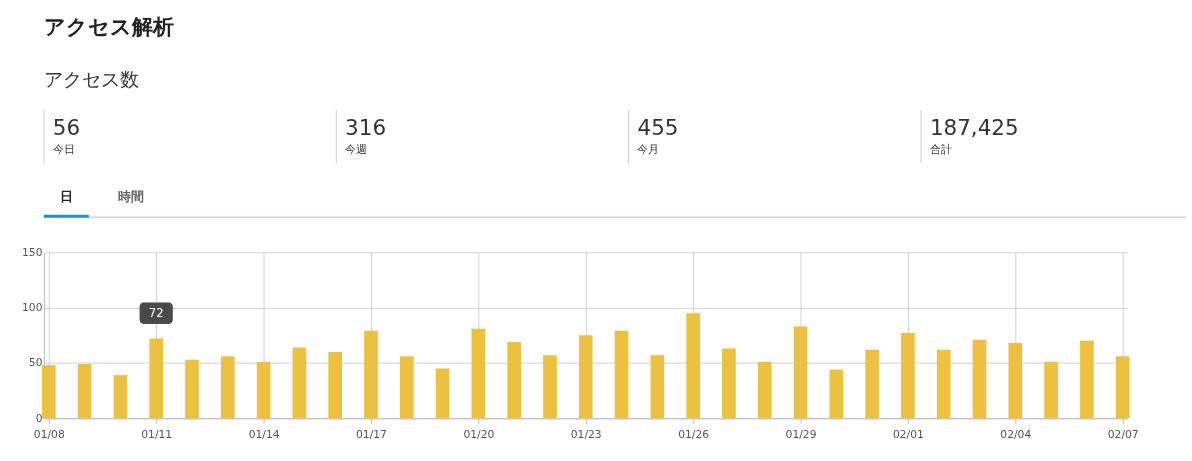 The height and width of the screenshot is (461, 1192). What do you see at coordinates (156, 313) in the screenshot?
I see `annotation: 72` at bounding box center [156, 313].